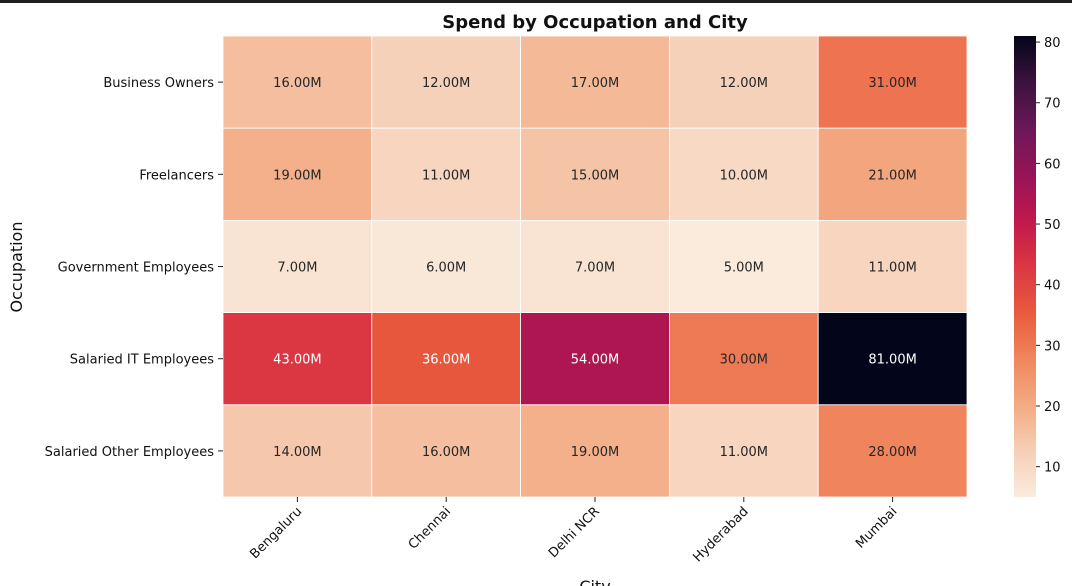 The image size is (1072, 586). What do you see at coordinates (142, 360) in the screenshot?
I see `y-tick-label: Salaried IT Employees` at bounding box center [142, 360].